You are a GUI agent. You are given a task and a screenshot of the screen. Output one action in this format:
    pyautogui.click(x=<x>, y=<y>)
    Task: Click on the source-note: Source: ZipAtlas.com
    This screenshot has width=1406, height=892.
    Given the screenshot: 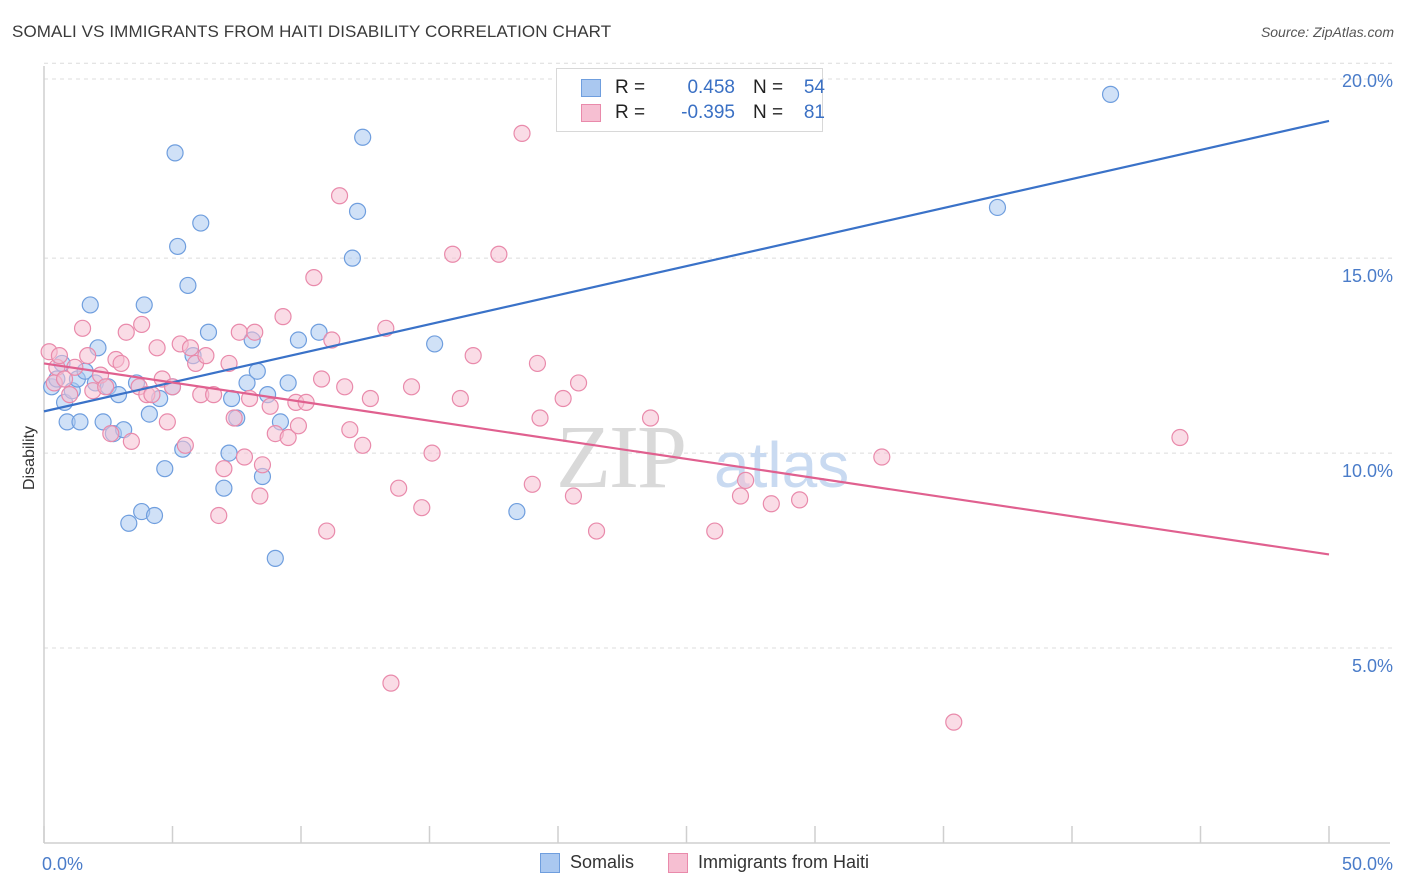 What is the action you would take?
    pyautogui.click(x=1327, y=32)
    